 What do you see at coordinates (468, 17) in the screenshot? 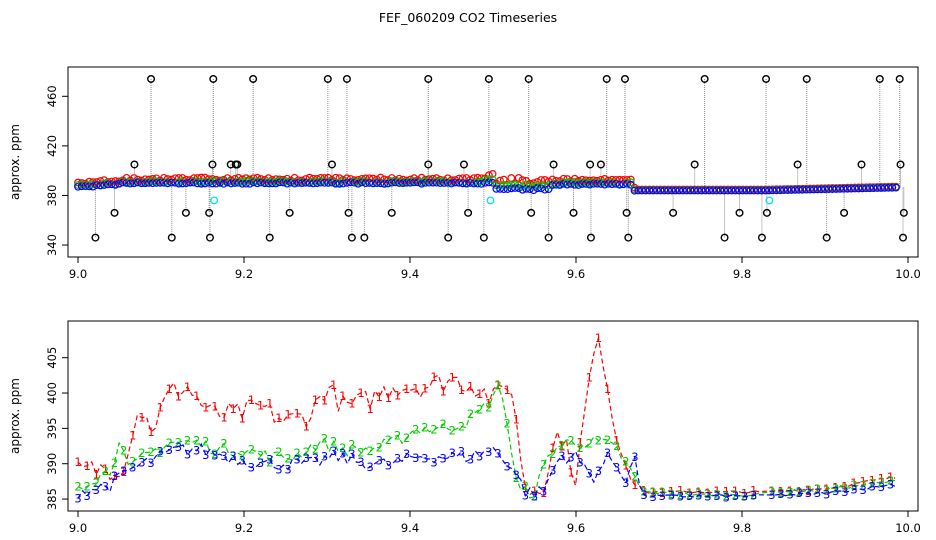
I see `chart-title: FEF_060209 CO2 Timeseries` at bounding box center [468, 17].